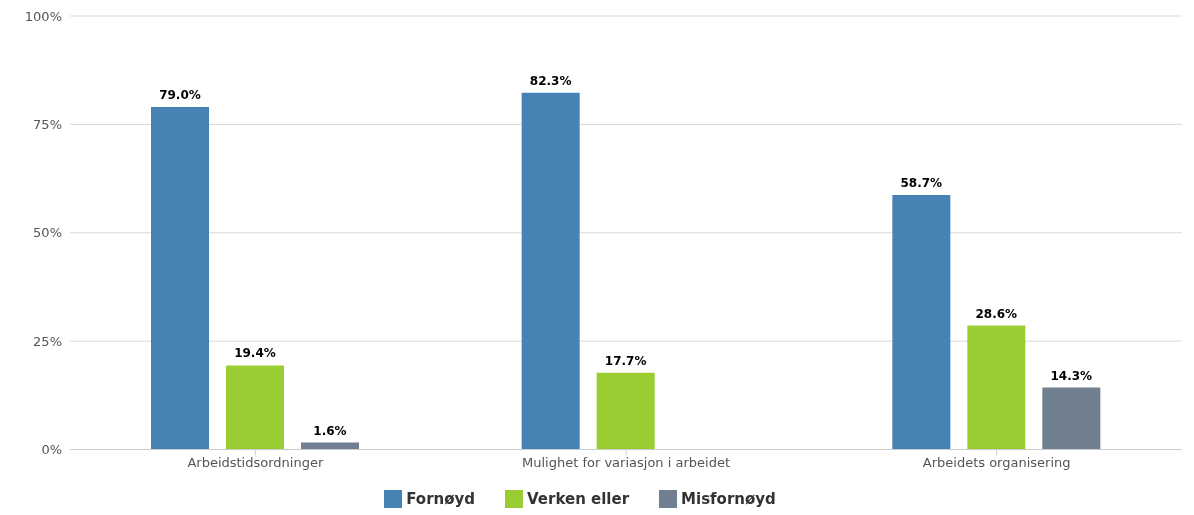 The width and height of the screenshot is (1194, 515). I want to click on data-label: 17.7%, so click(625, 360).